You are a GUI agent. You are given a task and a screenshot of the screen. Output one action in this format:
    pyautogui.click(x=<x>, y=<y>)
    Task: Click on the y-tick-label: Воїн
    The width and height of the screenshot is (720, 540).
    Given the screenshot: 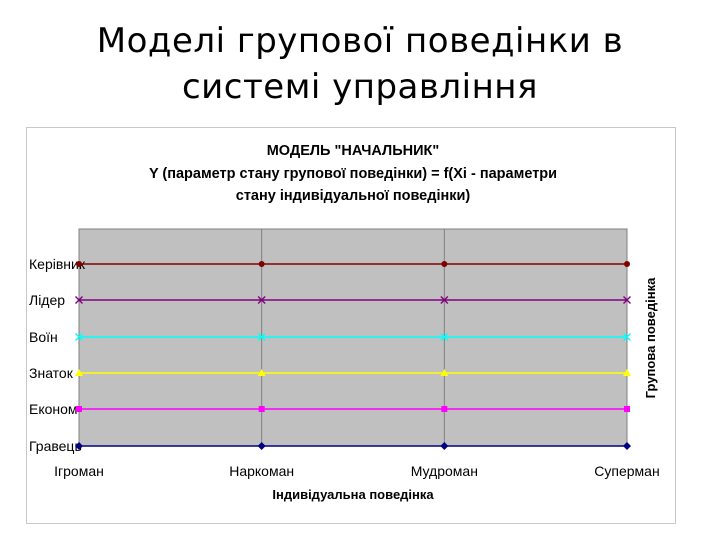 What is the action you would take?
    pyautogui.click(x=43, y=337)
    